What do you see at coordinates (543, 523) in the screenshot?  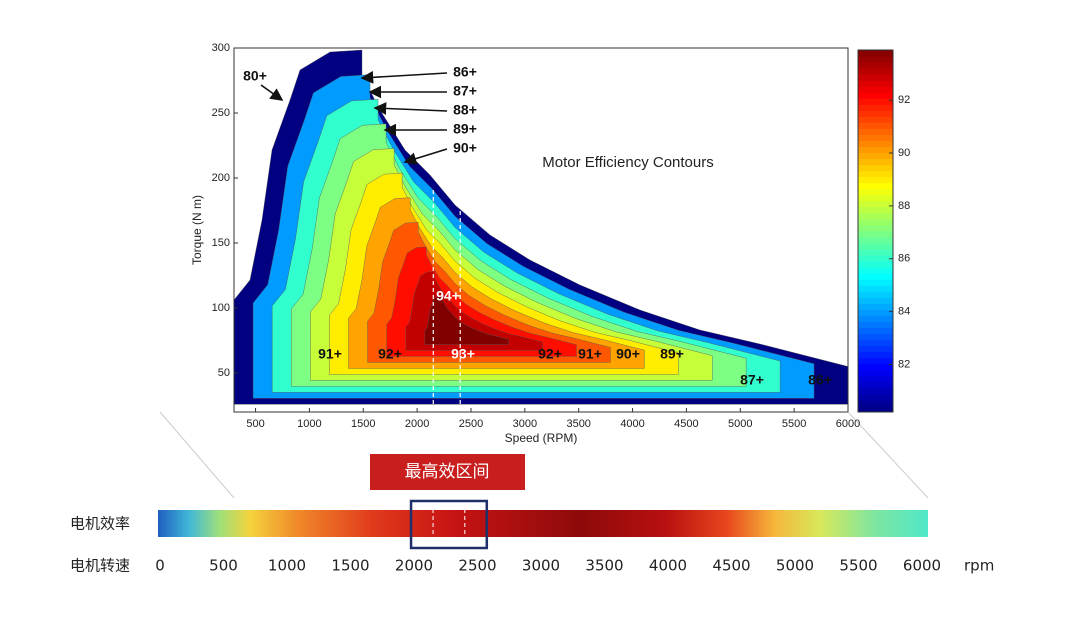 I see `efficiency-bar` at bounding box center [543, 523].